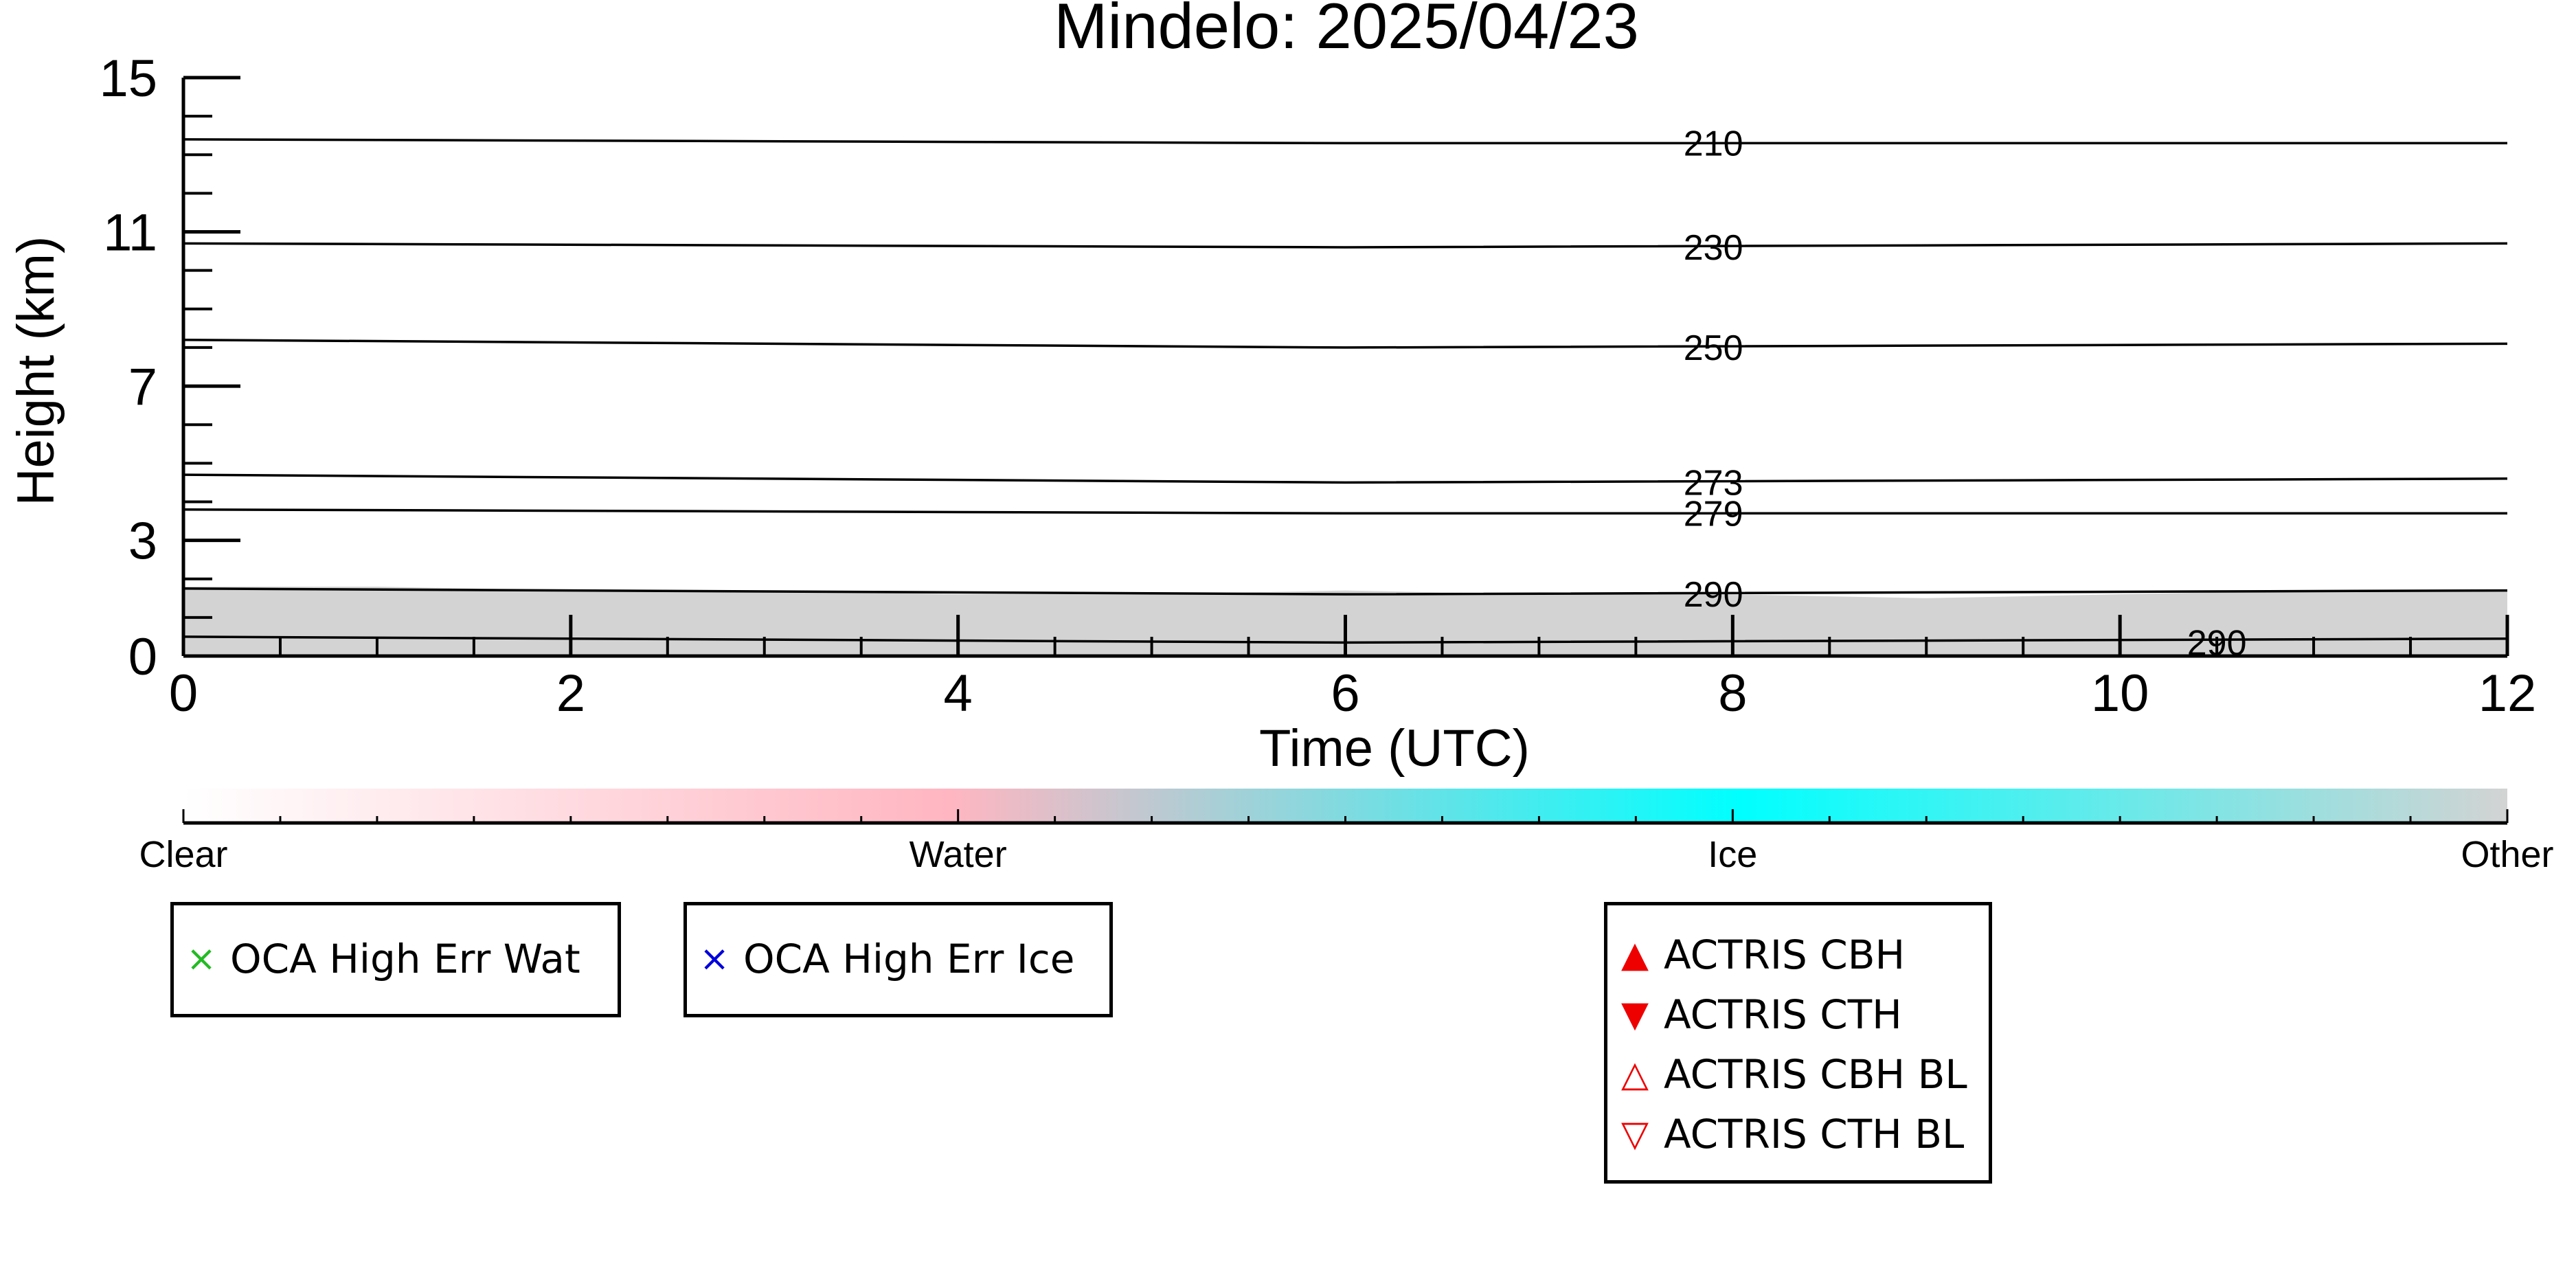  Describe the element at coordinates (1345, 693) in the screenshot. I see `x-tick-label: 6` at that location.